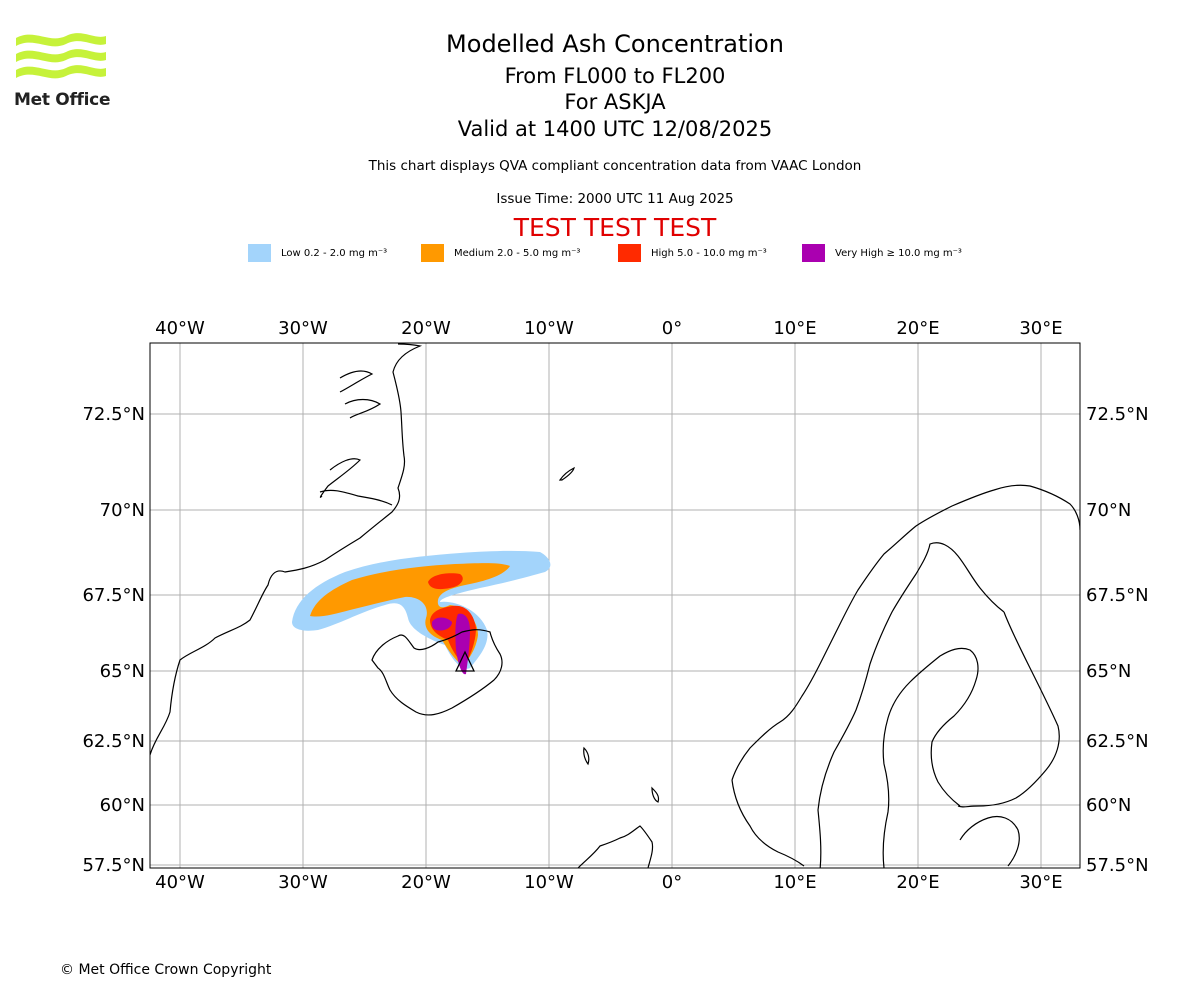  I want to click on lon-label-top: 30°E, so click(1040, 328).